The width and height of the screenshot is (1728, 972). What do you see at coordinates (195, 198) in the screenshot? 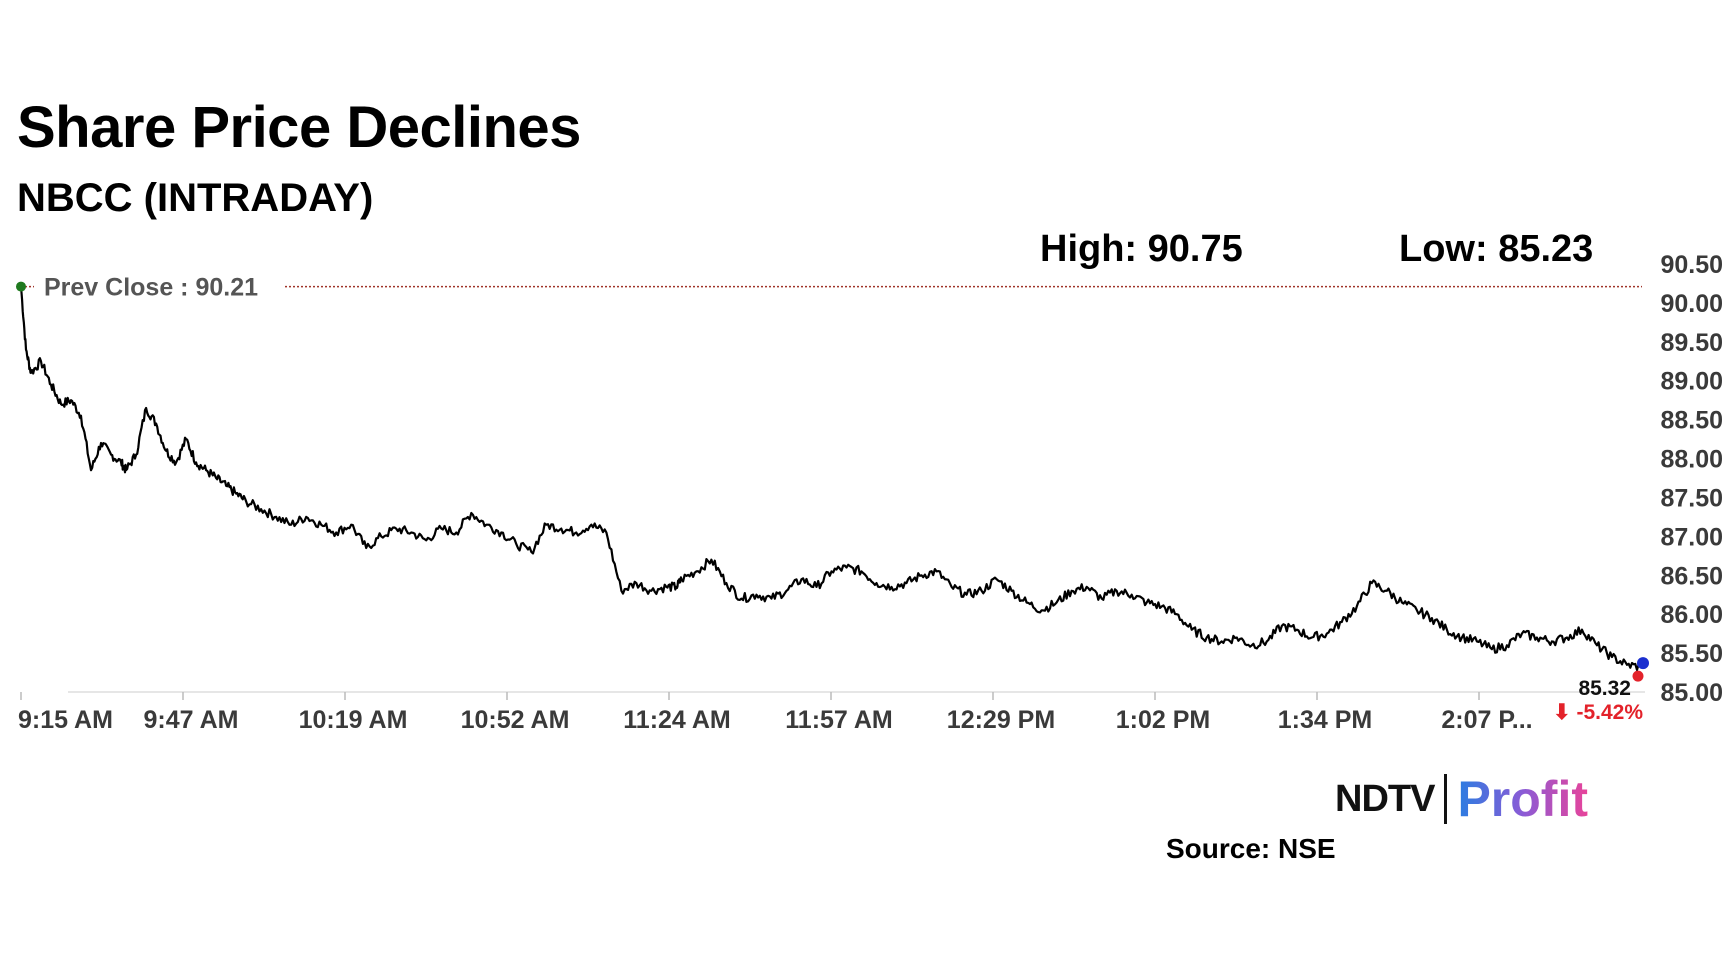
I see `chart-subtitle: NBCC (INTRADAY)` at bounding box center [195, 198].